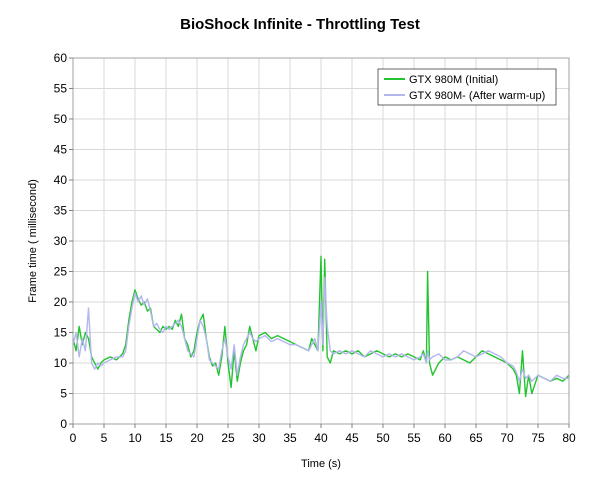 The height and width of the screenshot is (489, 600). What do you see at coordinates (197, 438) in the screenshot?
I see `x-tick-label: 20` at bounding box center [197, 438].